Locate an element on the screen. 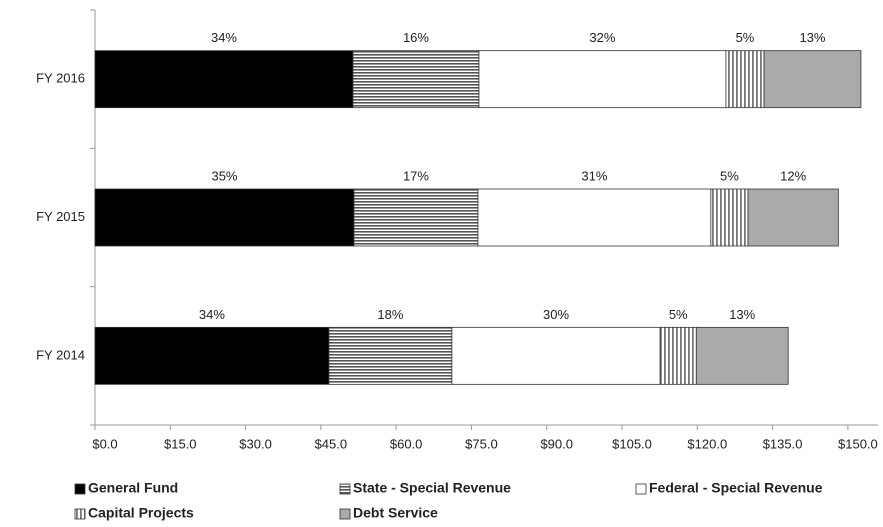 Image resolution: width=883 pixels, height=527 pixels. legend-label: Capital Projects is located at coordinates (141, 513).